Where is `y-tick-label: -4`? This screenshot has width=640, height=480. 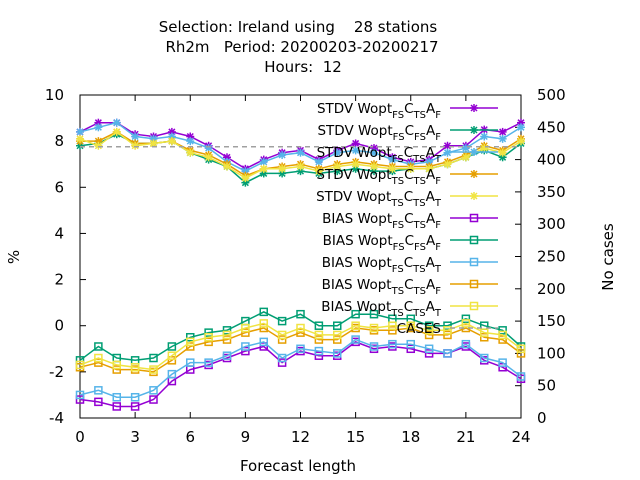
y-tick-label: -4 is located at coordinates (56, 418).